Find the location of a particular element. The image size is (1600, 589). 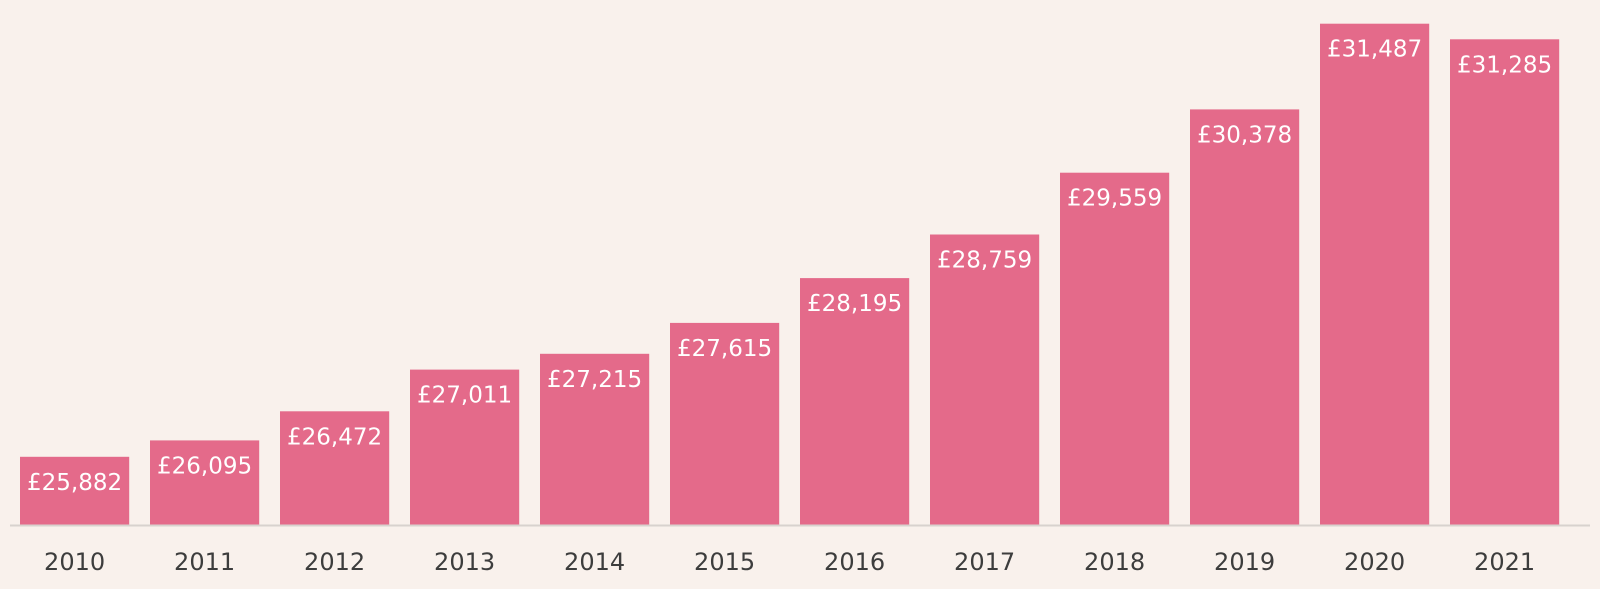

bar-2013 is located at coordinates (465, 447).